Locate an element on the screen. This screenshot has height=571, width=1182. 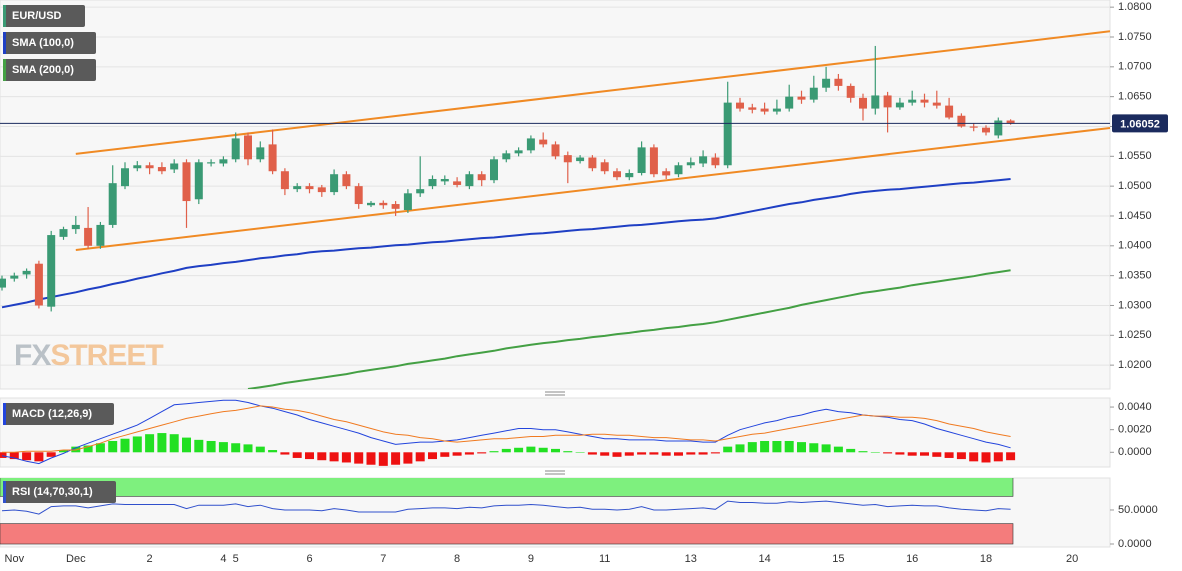
x-tick-label: 13 is located at coordinates (691, 559).